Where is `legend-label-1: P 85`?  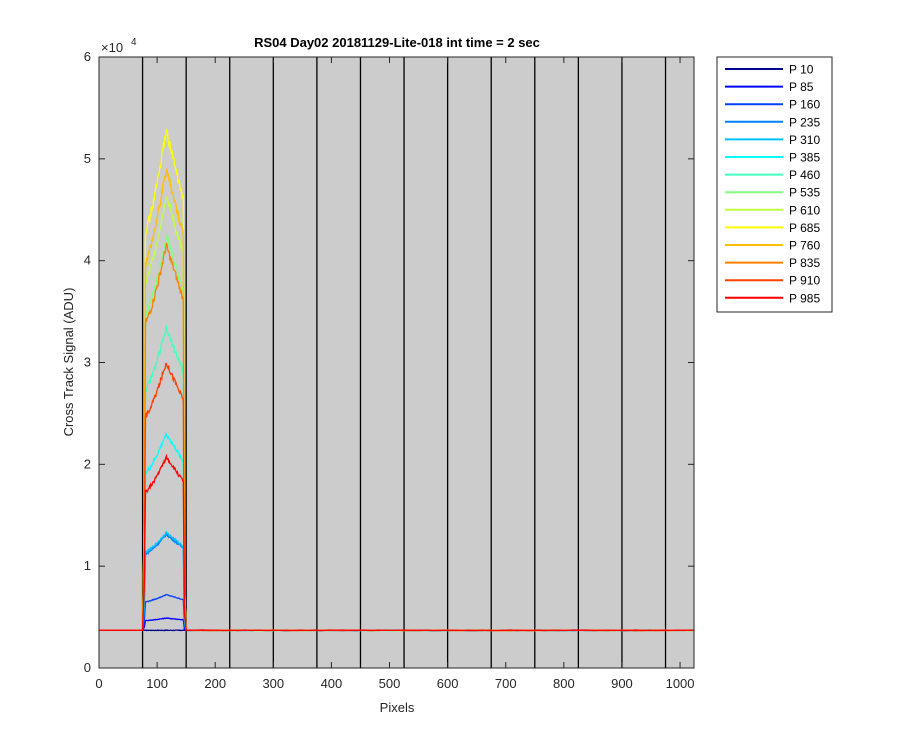
legend-label-1: P 85 is located at coordinates (801, 87).